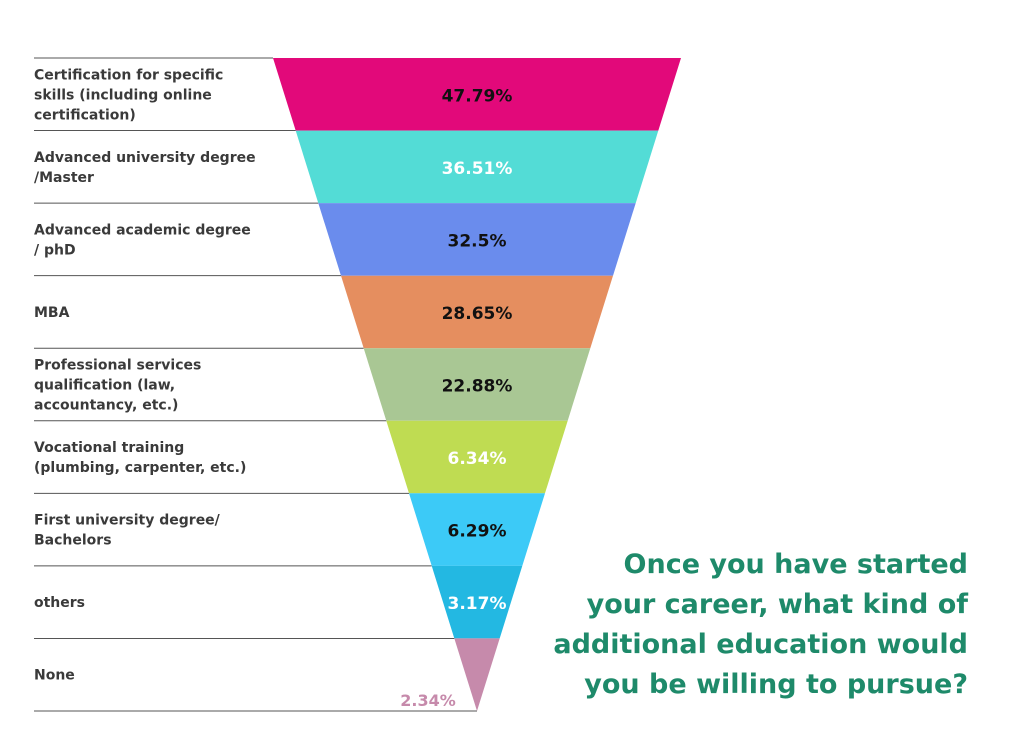  What do you see at coordinates (54, 676) in the screenshot?
I see `category-label: None` at bounding box center [54, 676].